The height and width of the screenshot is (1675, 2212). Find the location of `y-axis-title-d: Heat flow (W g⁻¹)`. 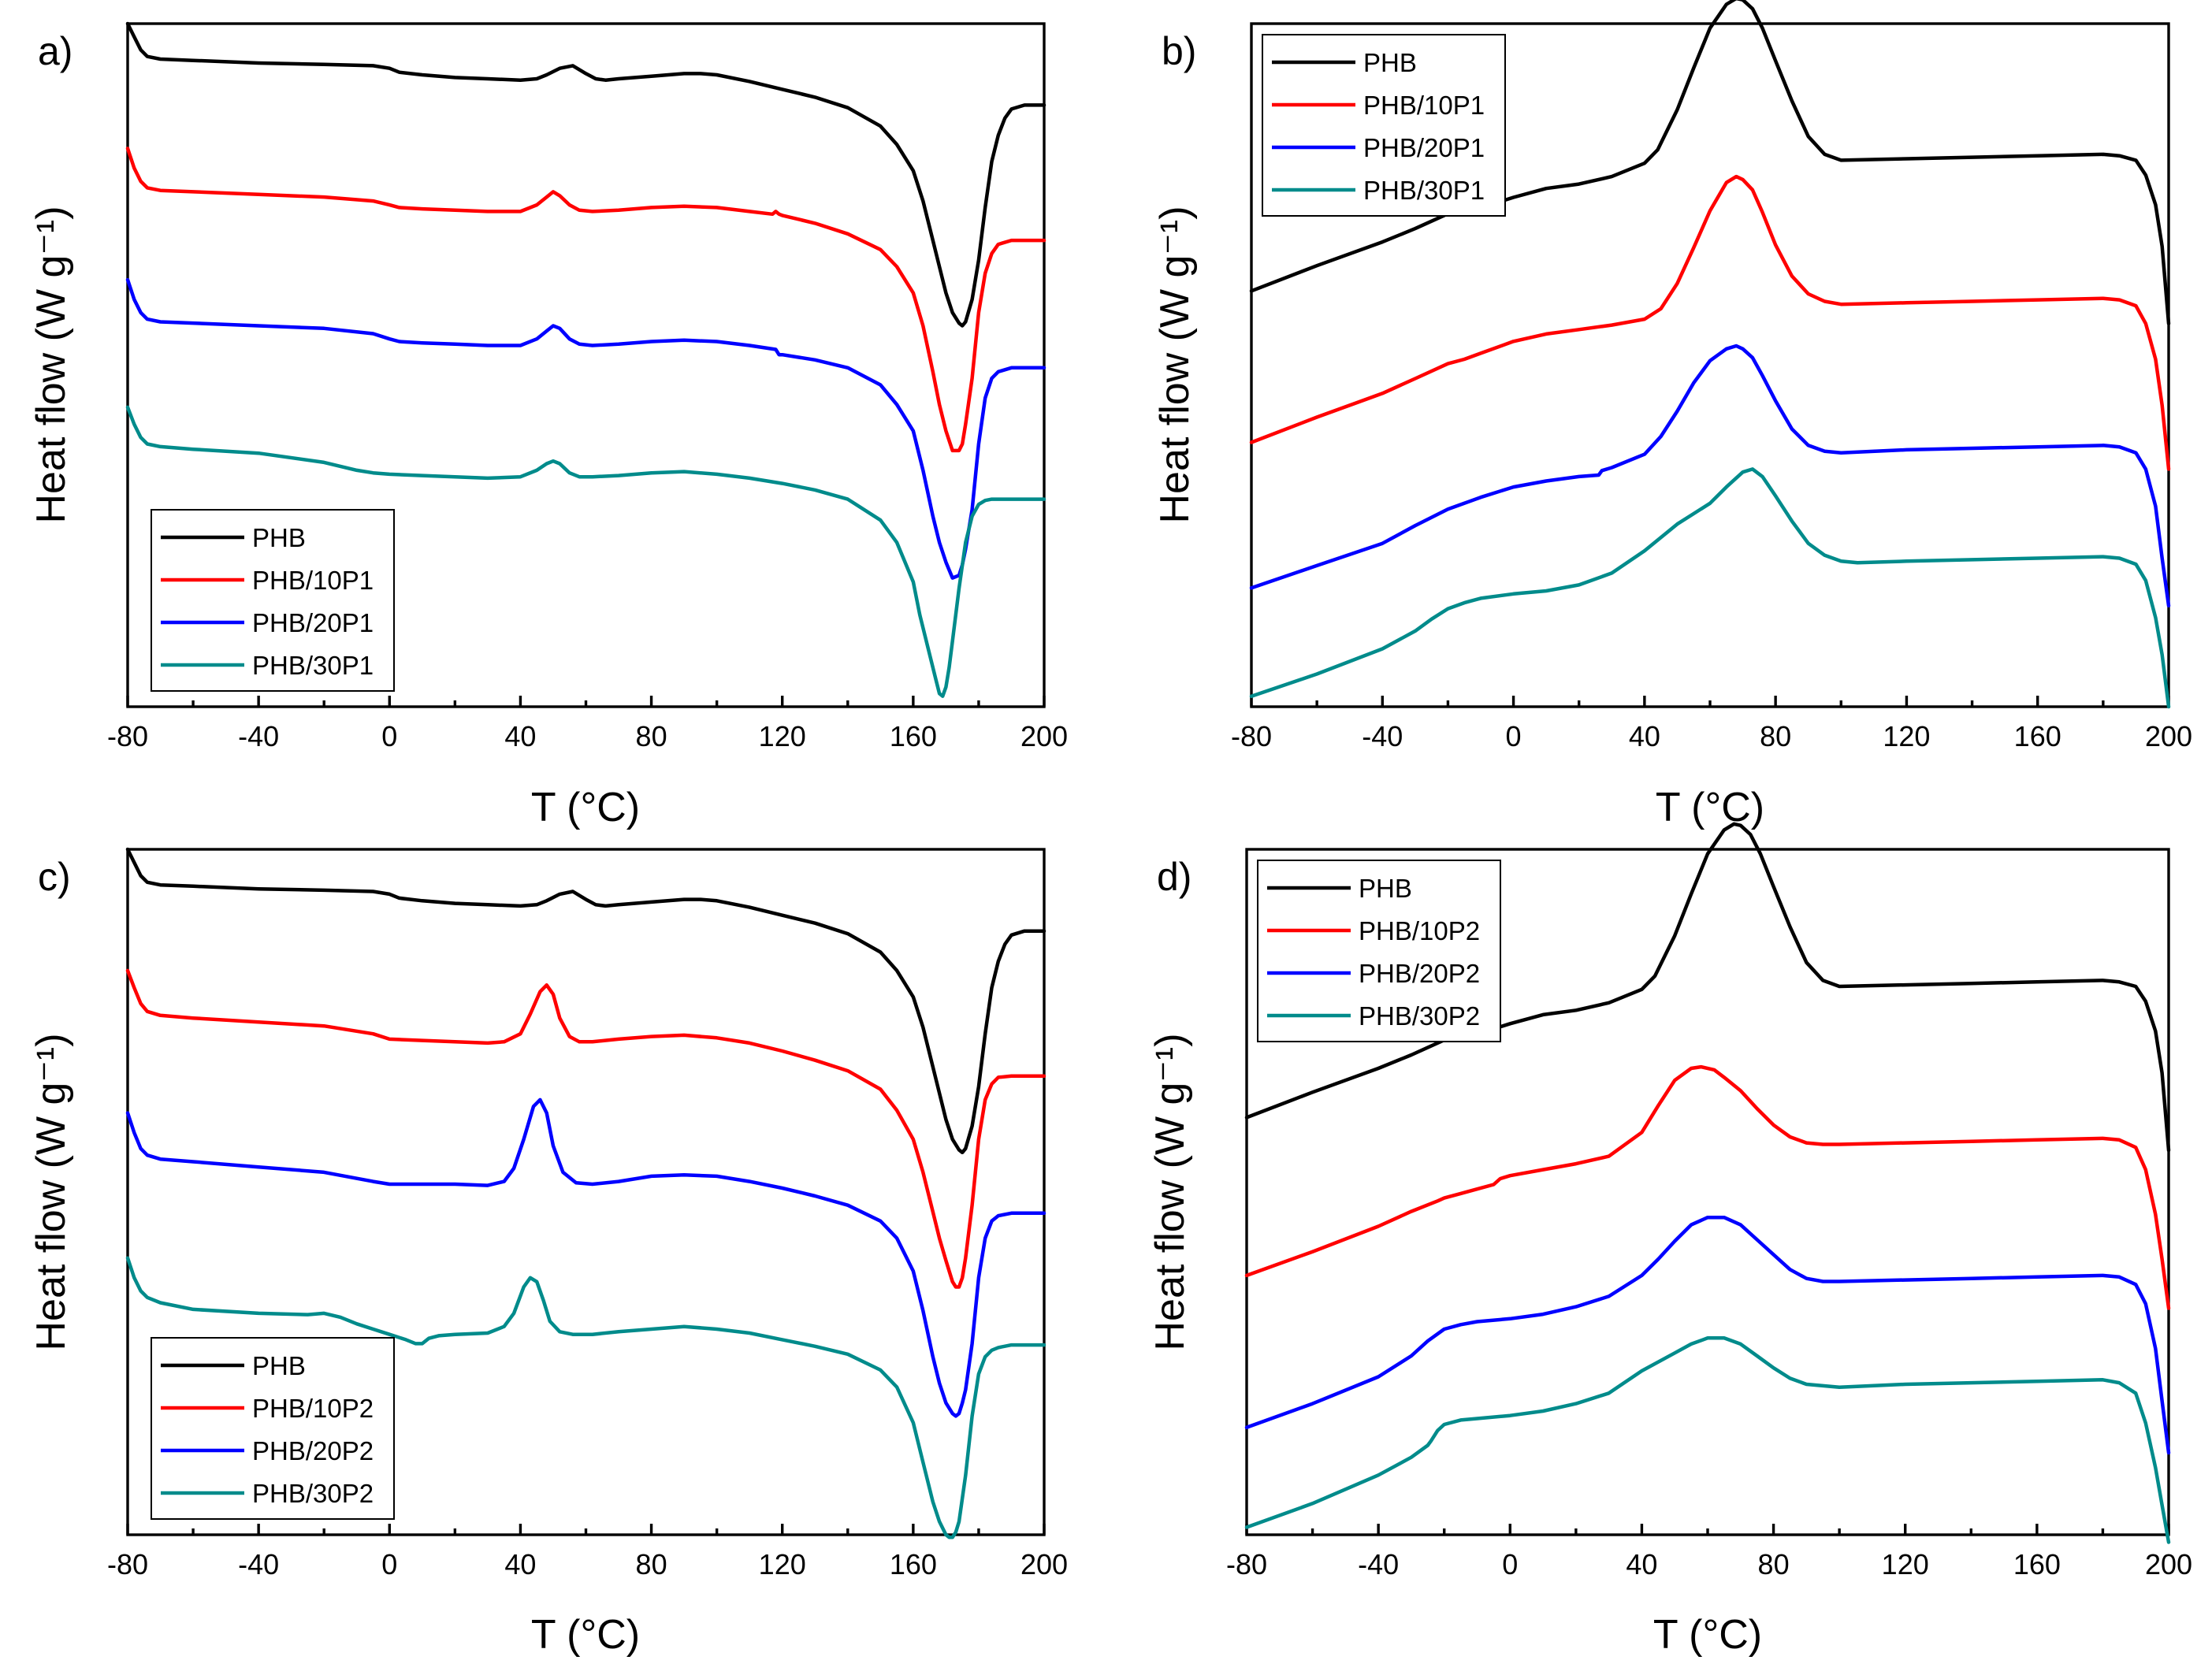

y-axis-title-d: Heat flow (W g⁻¹) is located at coordinates (1170, 1191).